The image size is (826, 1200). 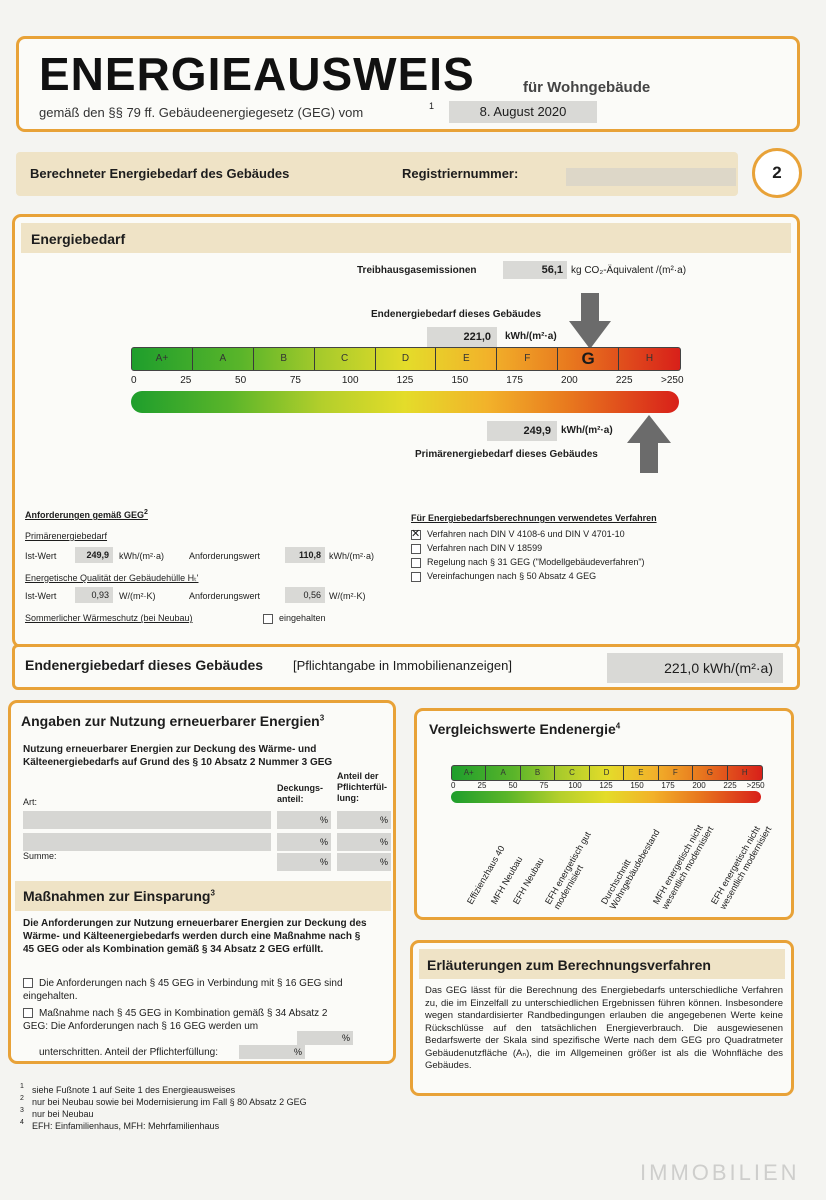 I want to click on savings-title: Maßnahmen zur Einsparung3, so click(x=119, y=896).